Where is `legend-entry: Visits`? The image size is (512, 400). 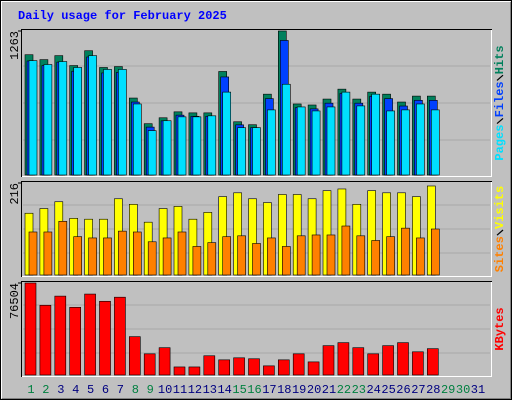
legend-entry: Visits is located at coordinates (500, 207).